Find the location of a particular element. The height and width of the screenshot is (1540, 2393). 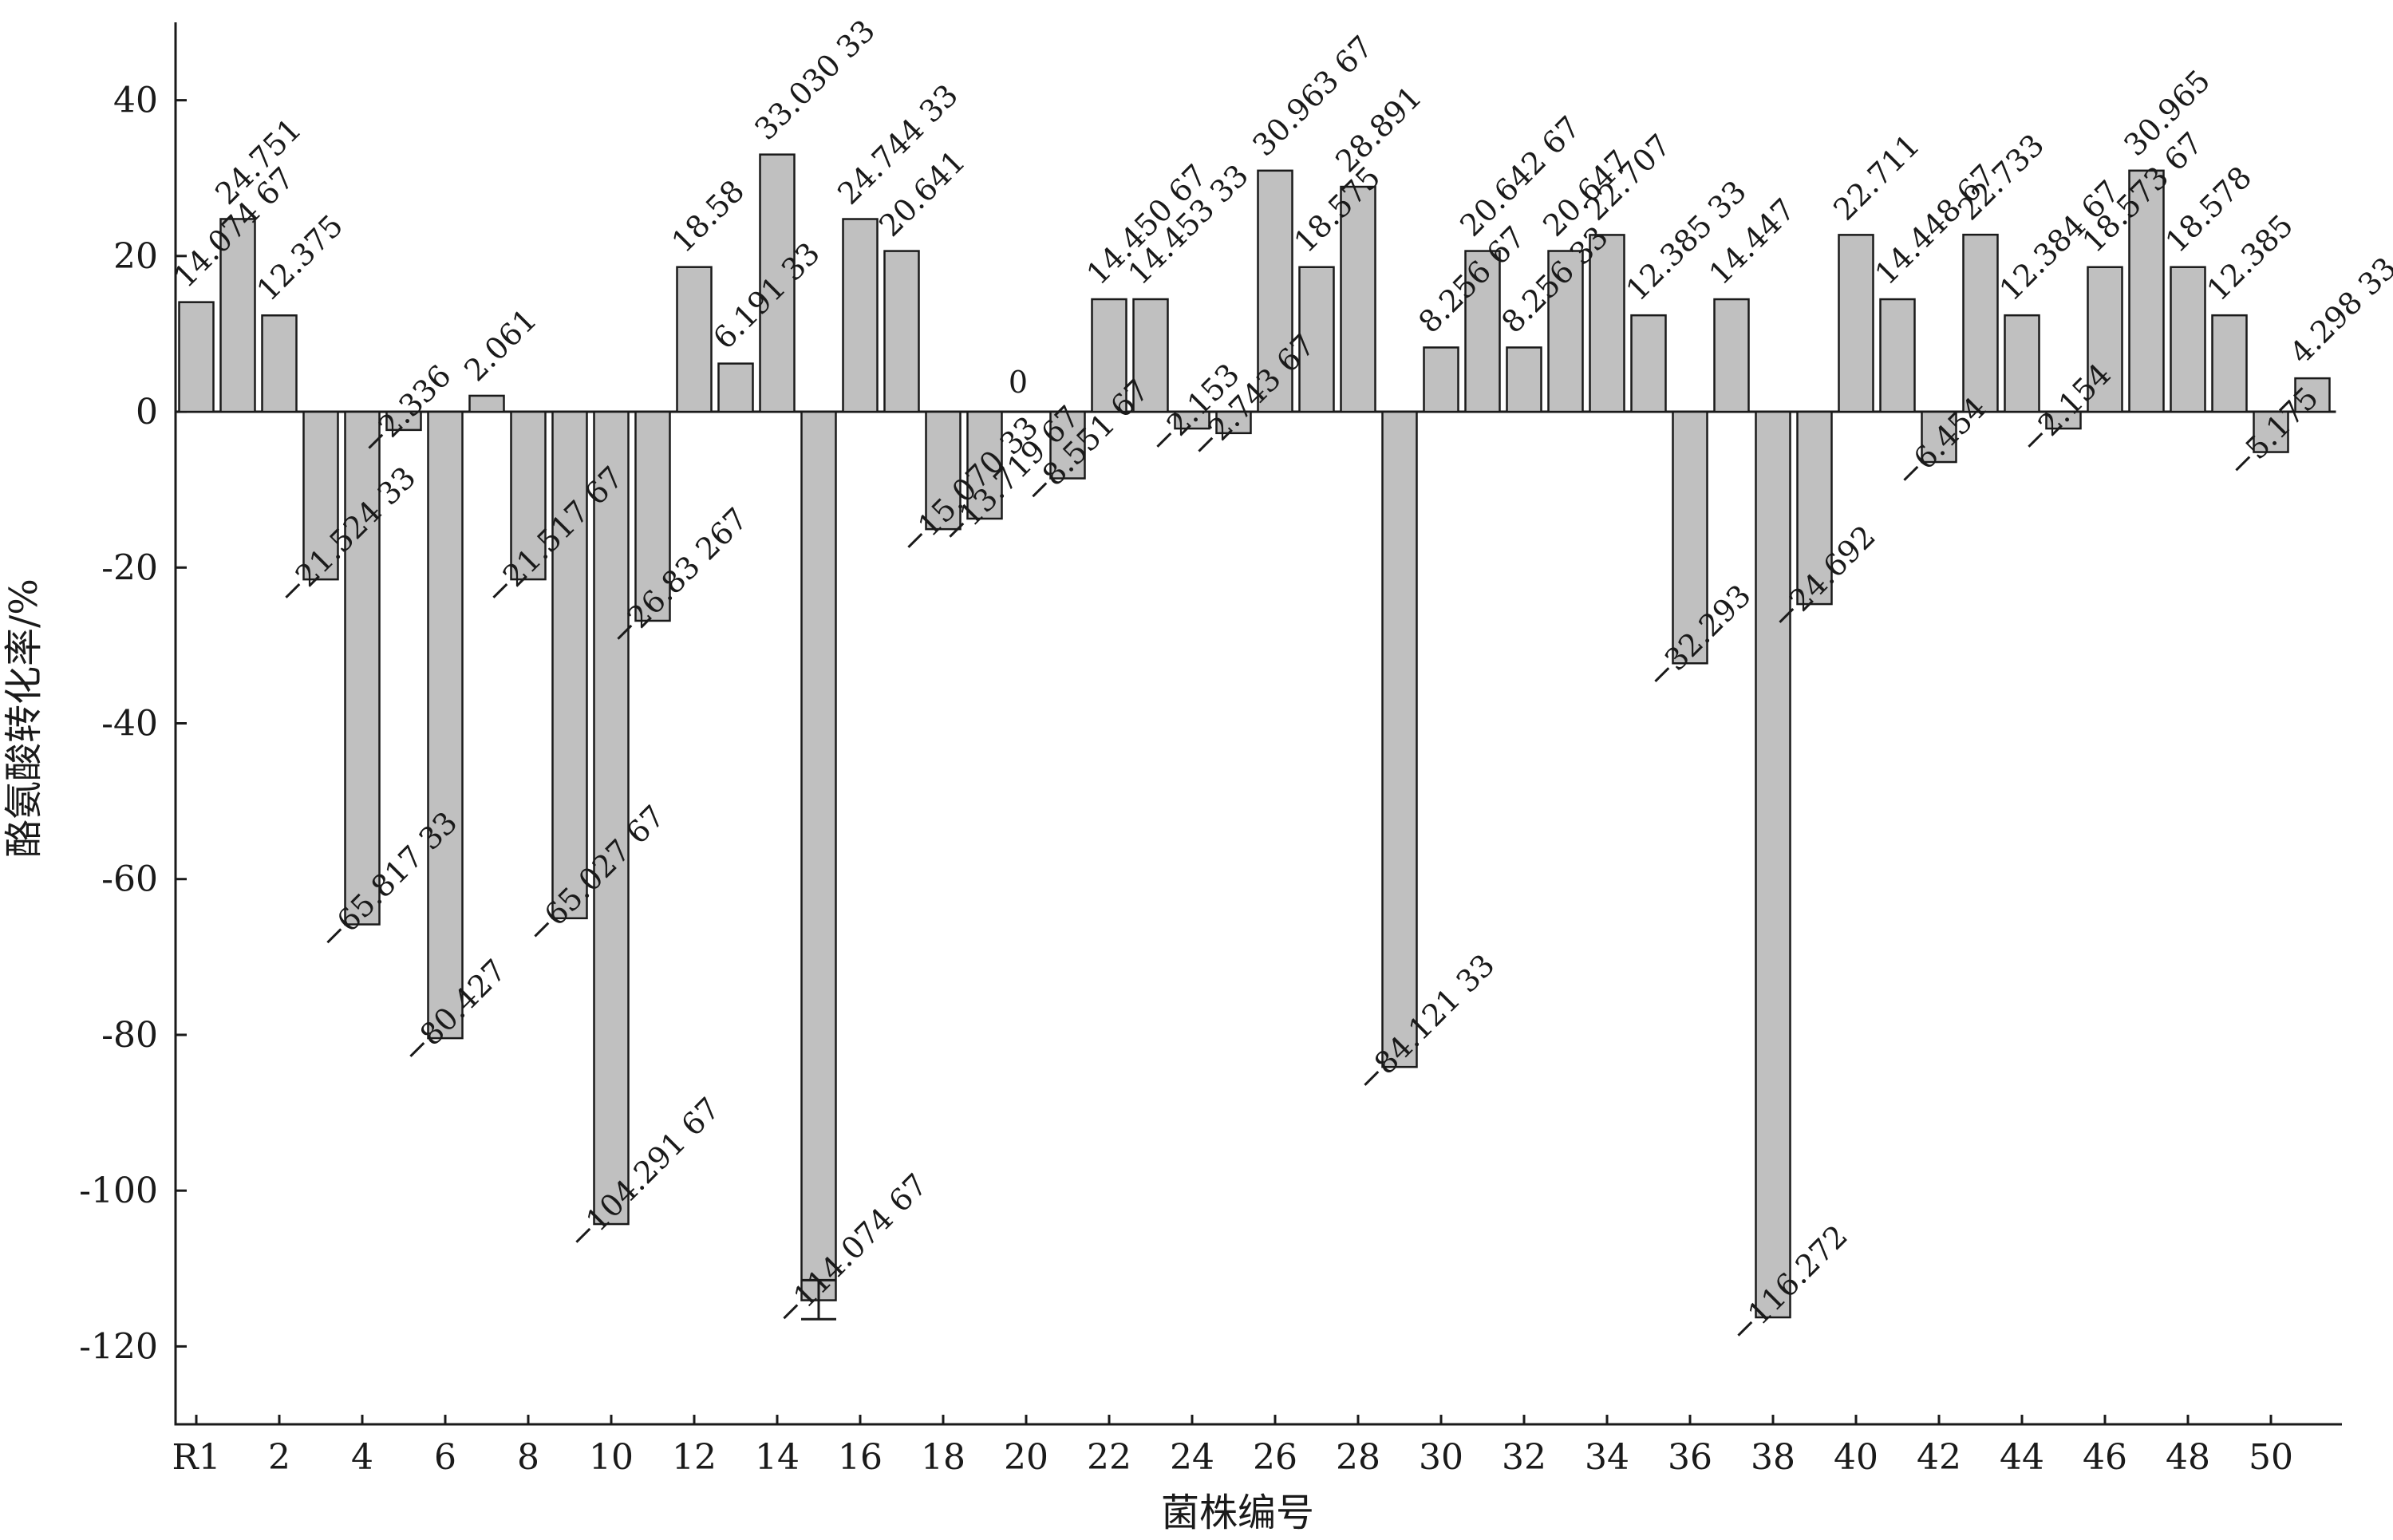

bar-value-label: 4.298 33 is located at coordinates (2338, 311).